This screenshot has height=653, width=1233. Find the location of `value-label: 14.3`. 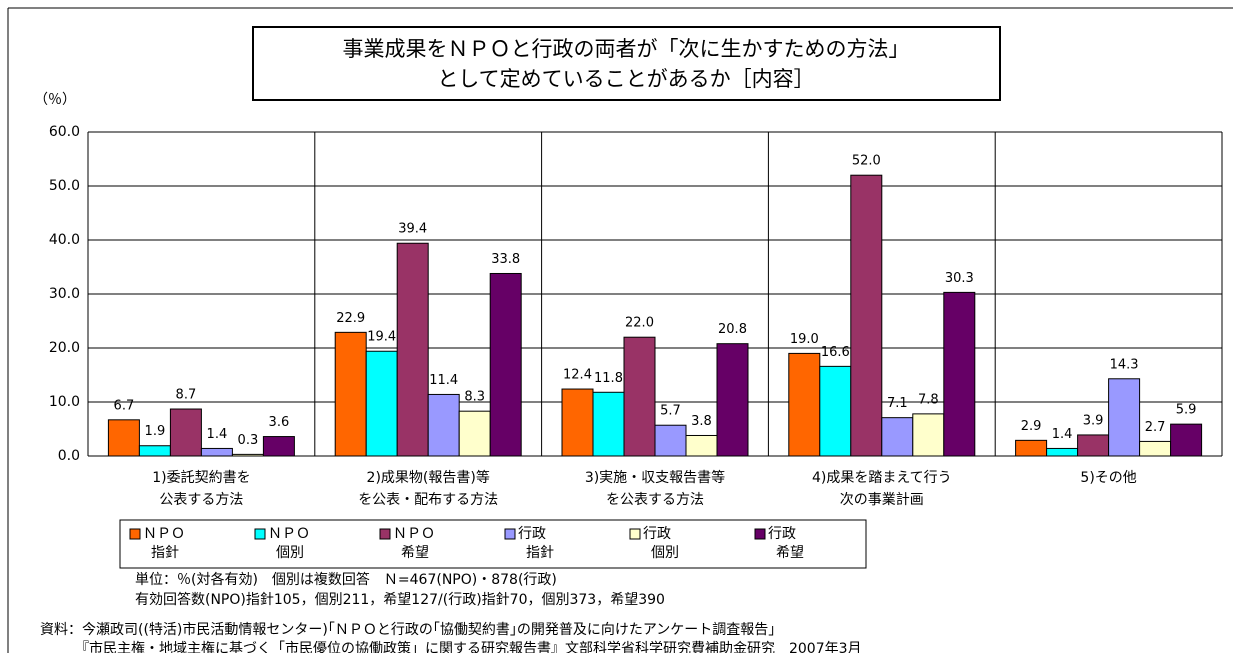

value-label: 14.3 is located at coordinates (1124, 364).